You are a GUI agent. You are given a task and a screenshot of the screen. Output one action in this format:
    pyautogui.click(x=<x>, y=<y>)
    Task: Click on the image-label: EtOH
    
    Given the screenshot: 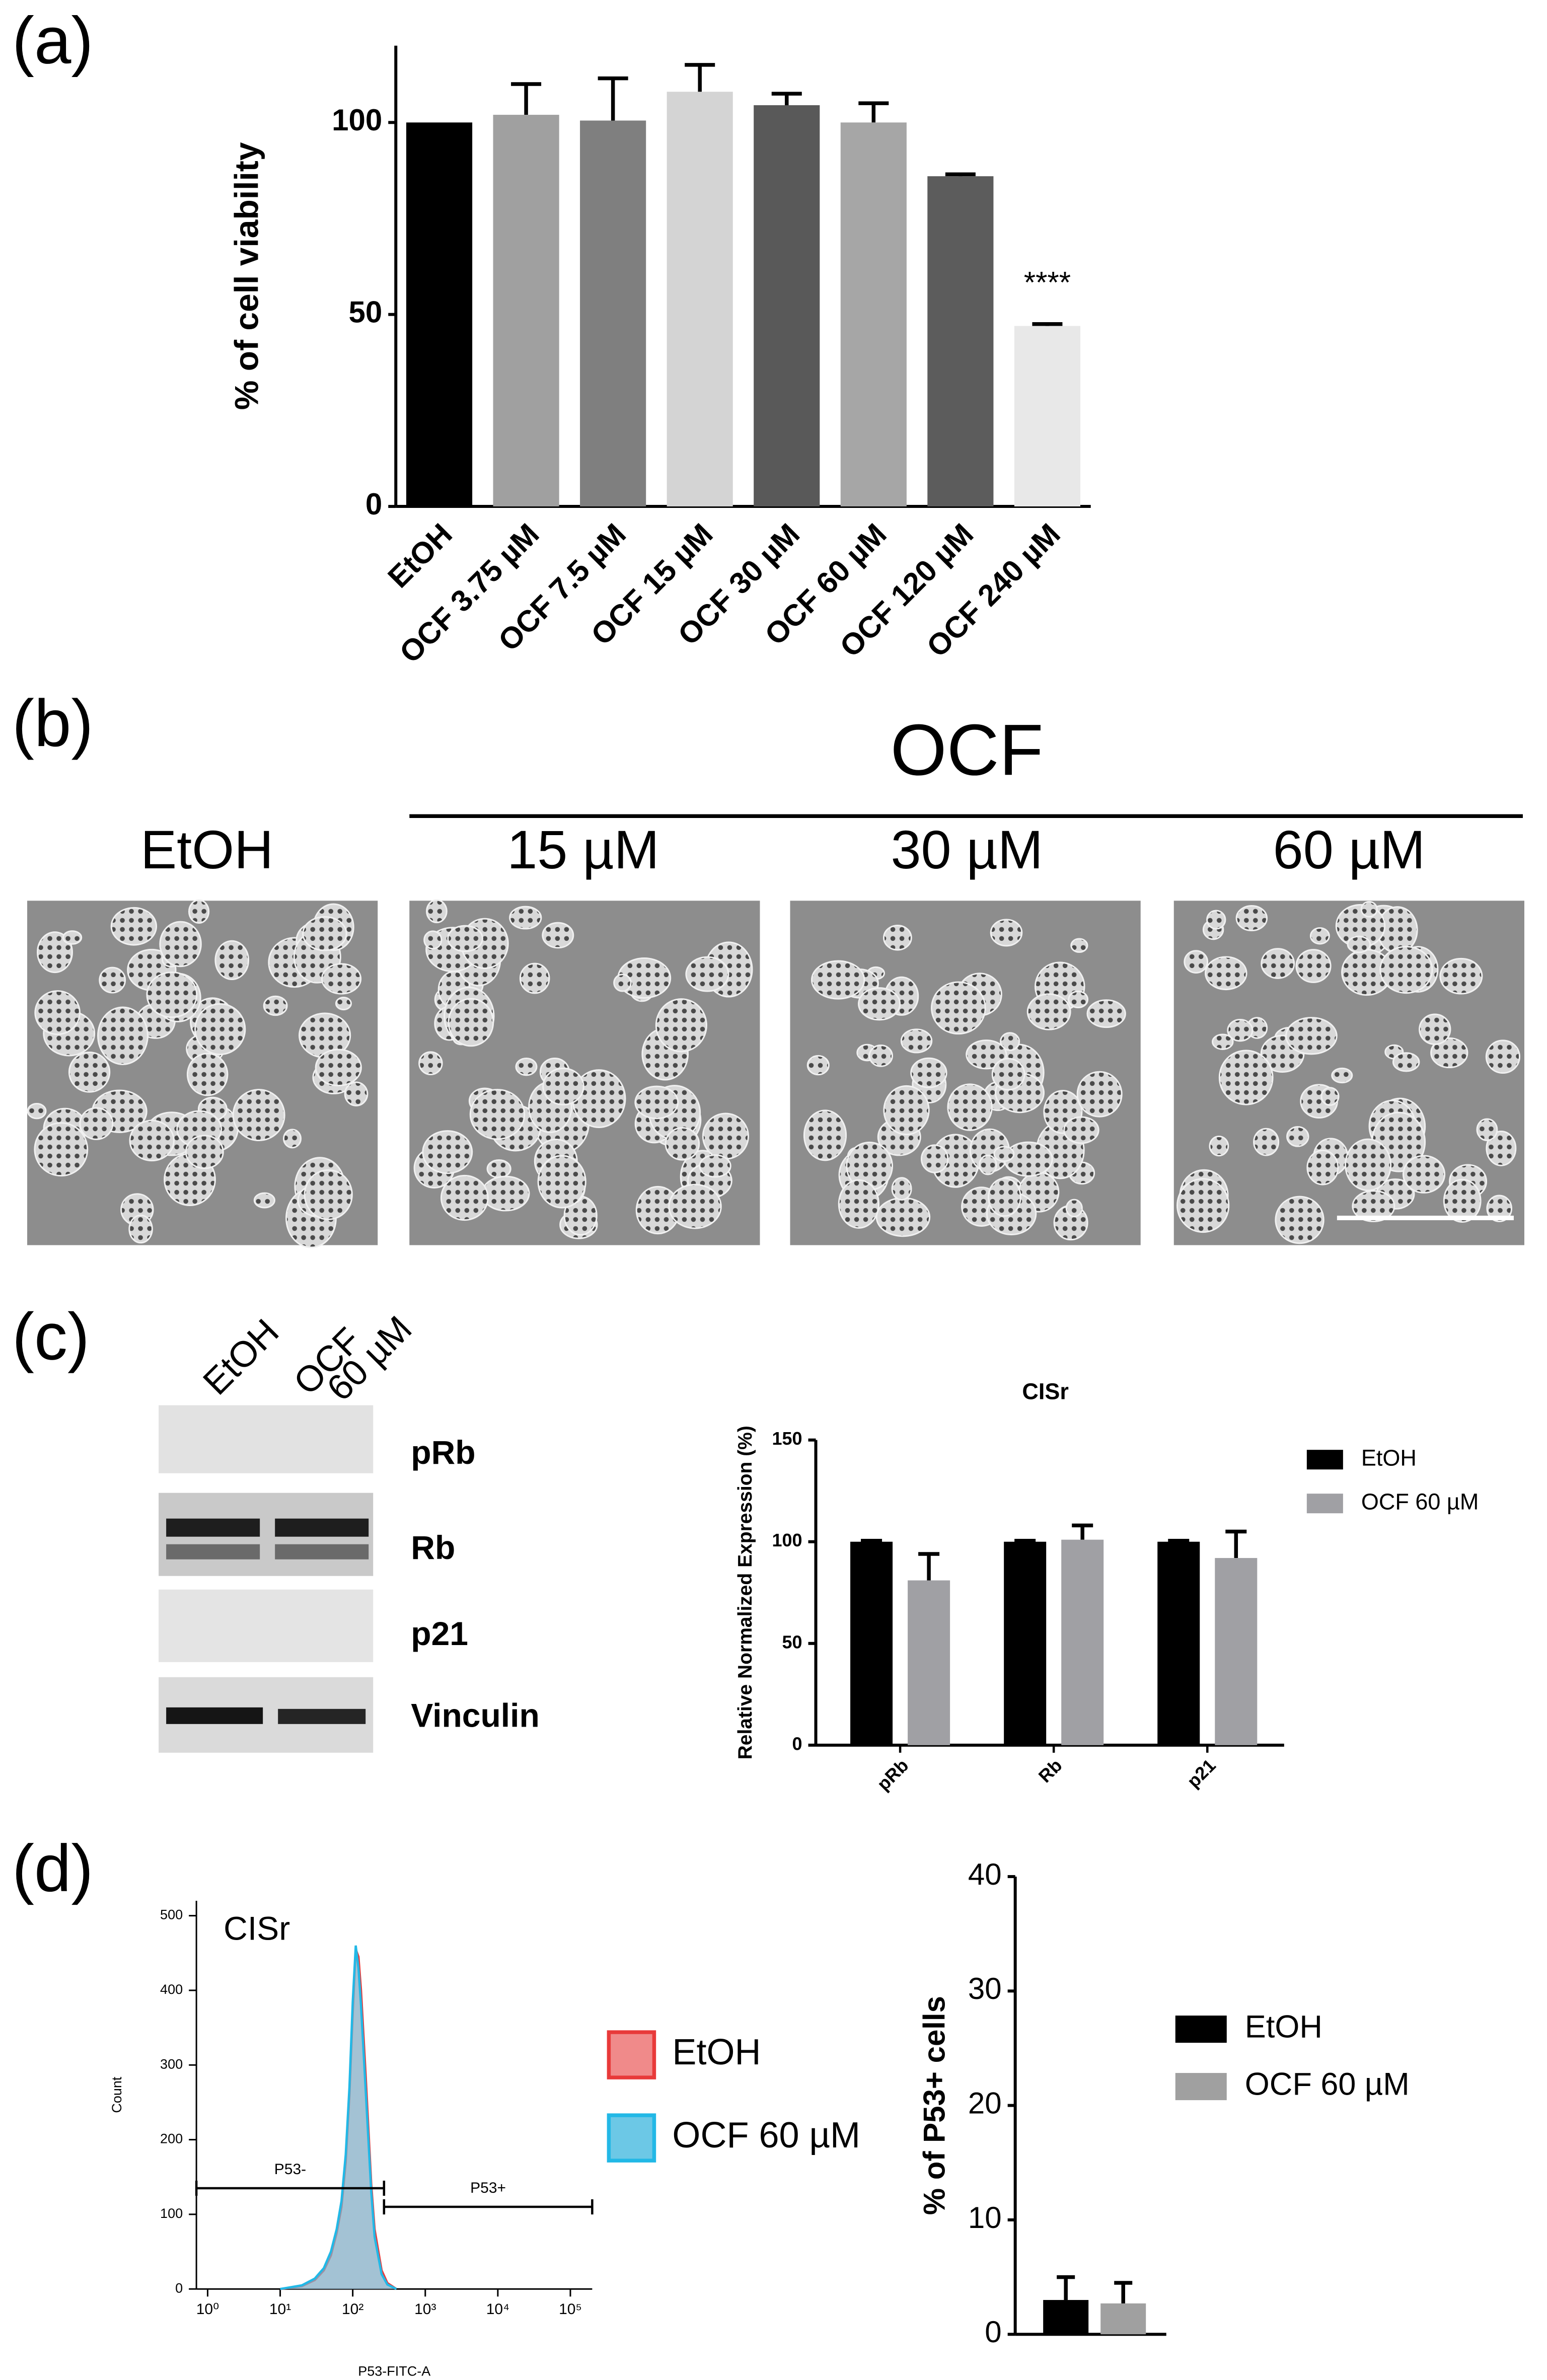 What is the action you would take?
    pyautogui.click(x=207, y=850)
    